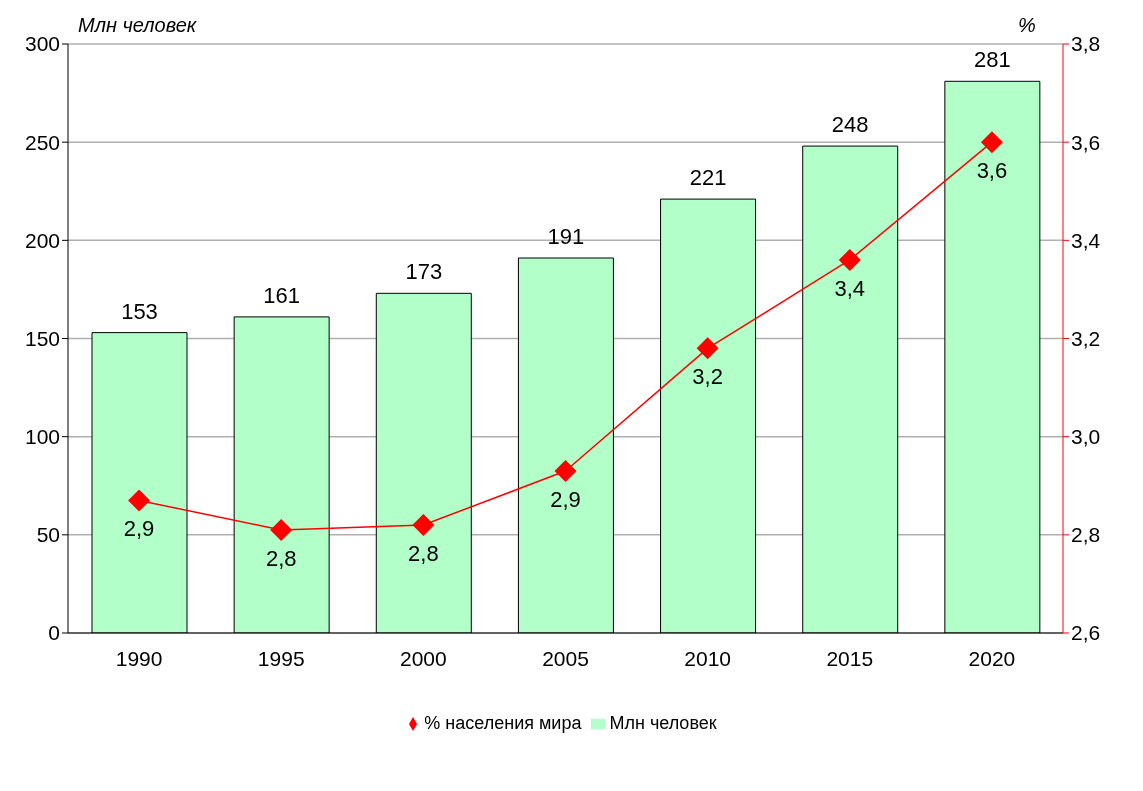  I want to click on y2-tick-label: 3,4, so click(1086, 240).